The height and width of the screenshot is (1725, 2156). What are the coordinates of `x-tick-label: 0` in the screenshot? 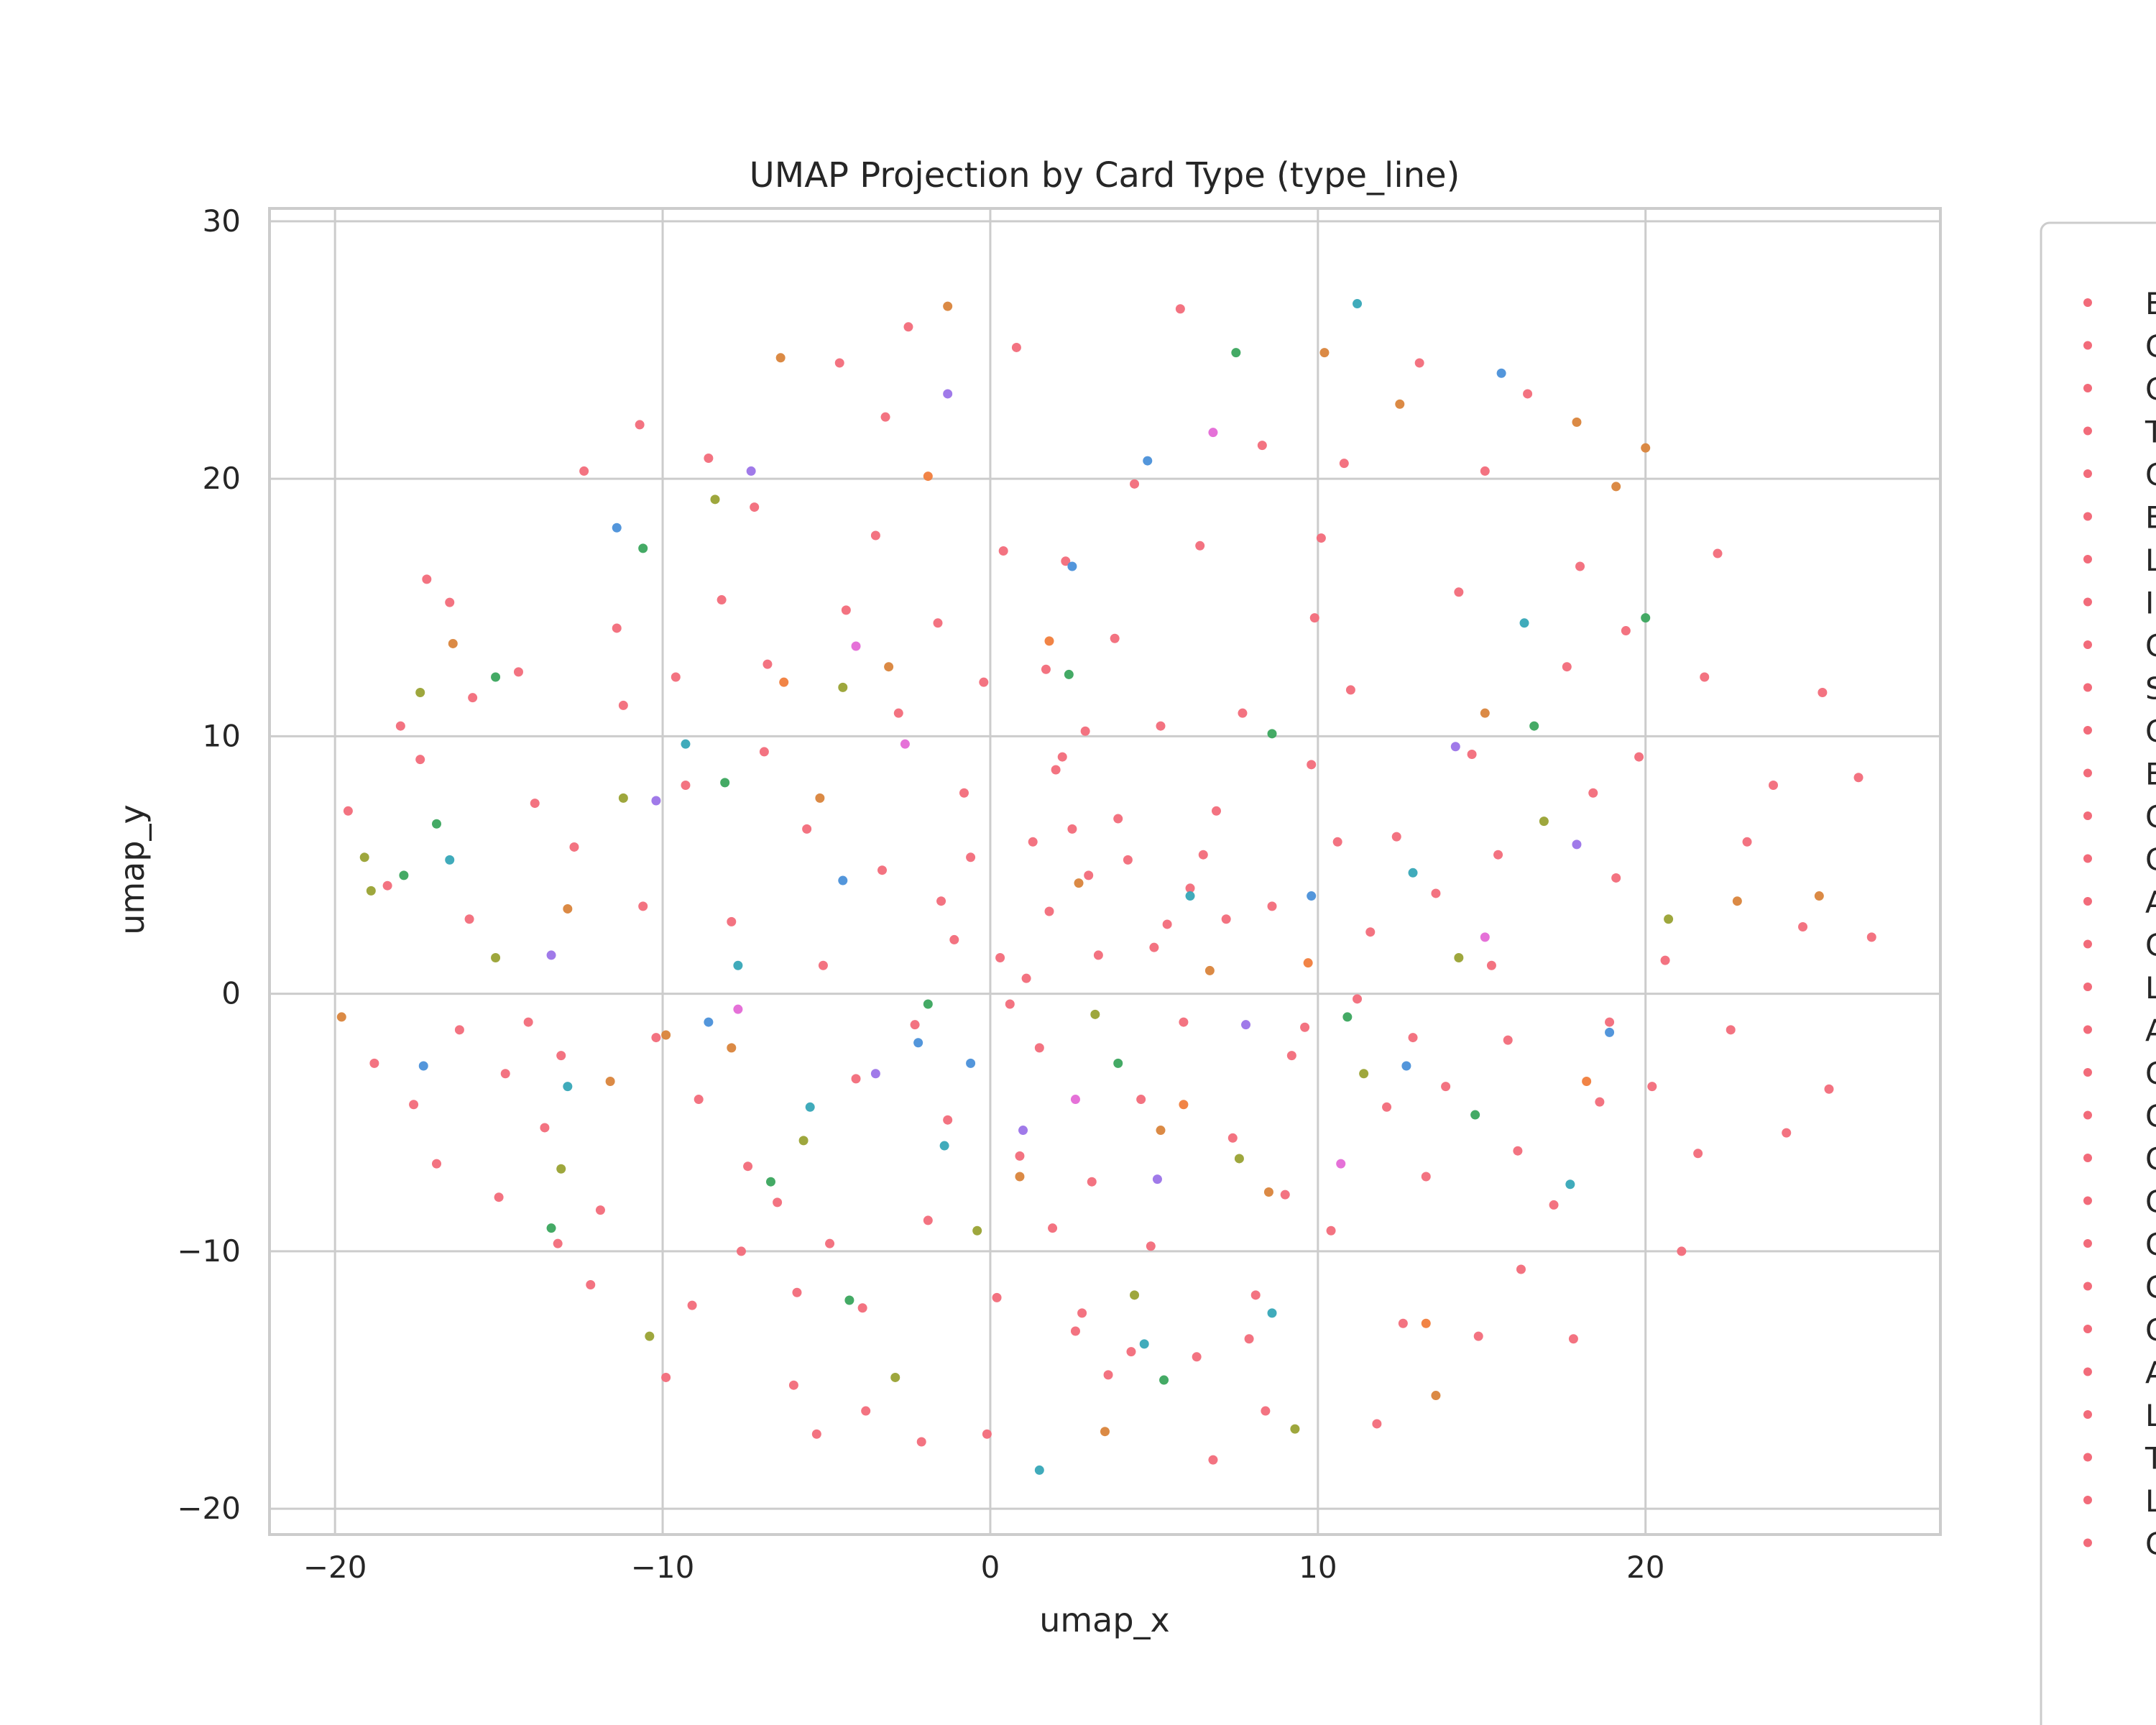 It's located at (991, 1567).